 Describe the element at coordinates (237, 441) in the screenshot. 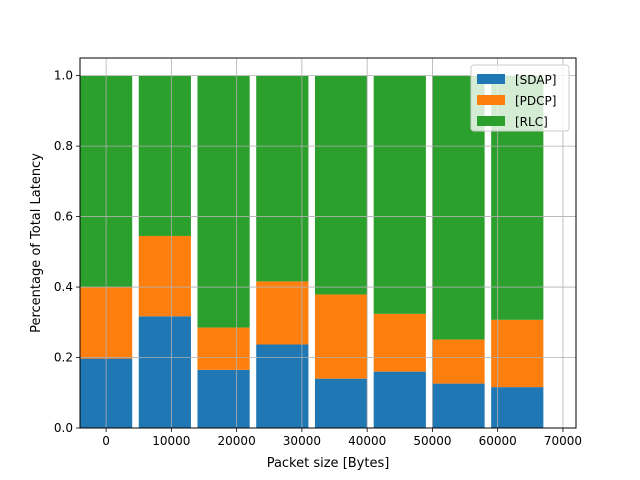

I see `x-tick-label-2: 20000` at that location.